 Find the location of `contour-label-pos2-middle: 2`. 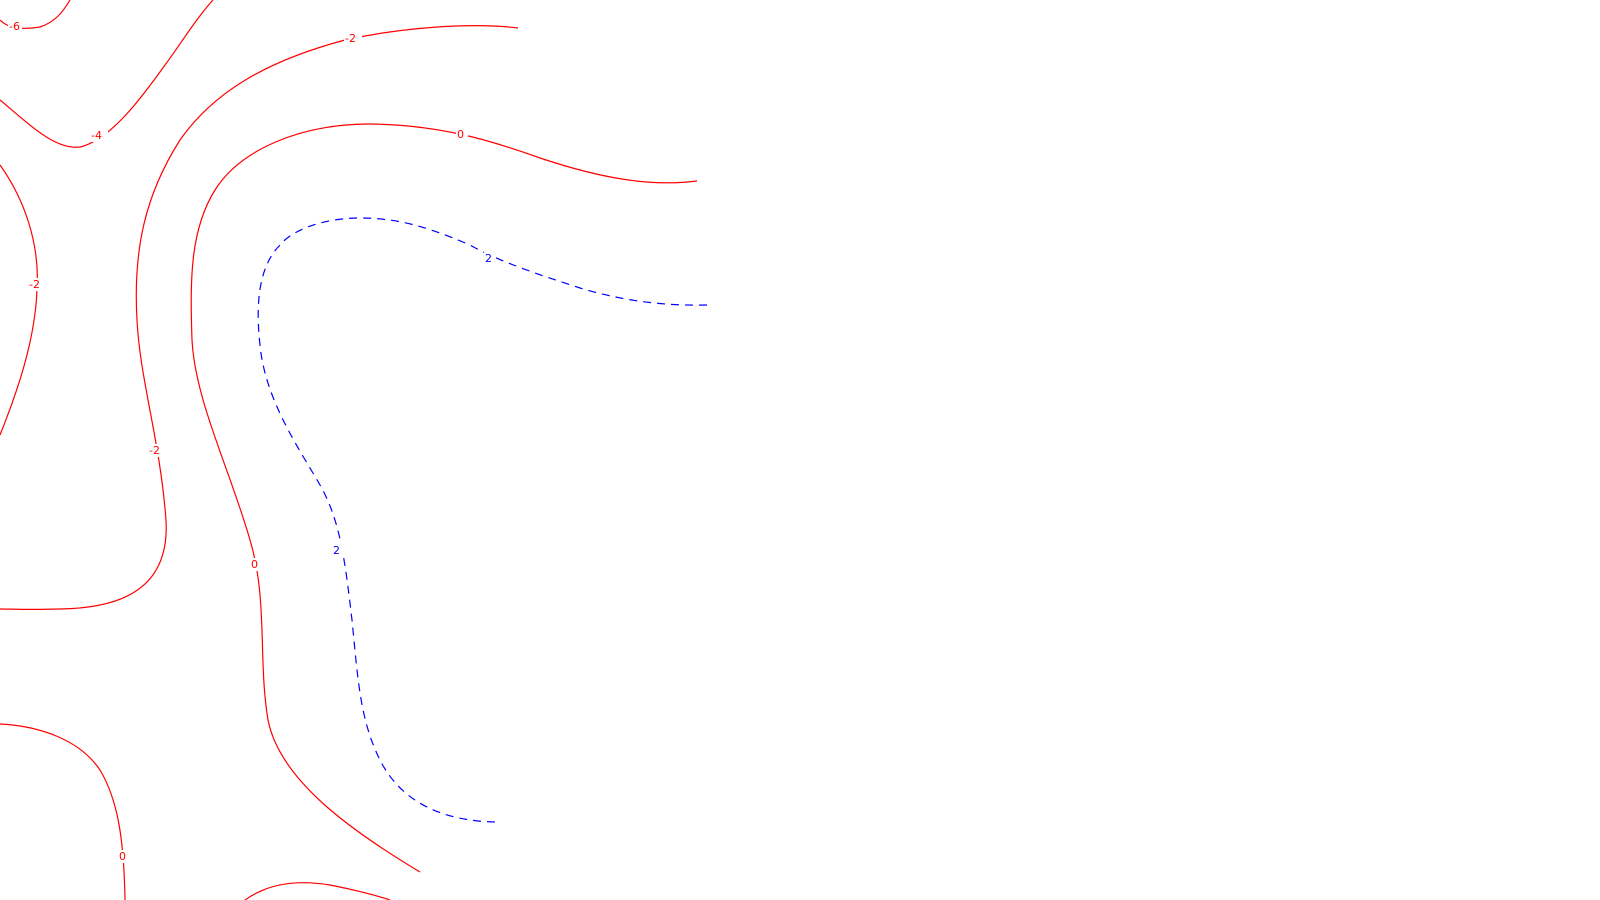

contour-label-pos2-middle: 2 is located at coordinates (336, 550).